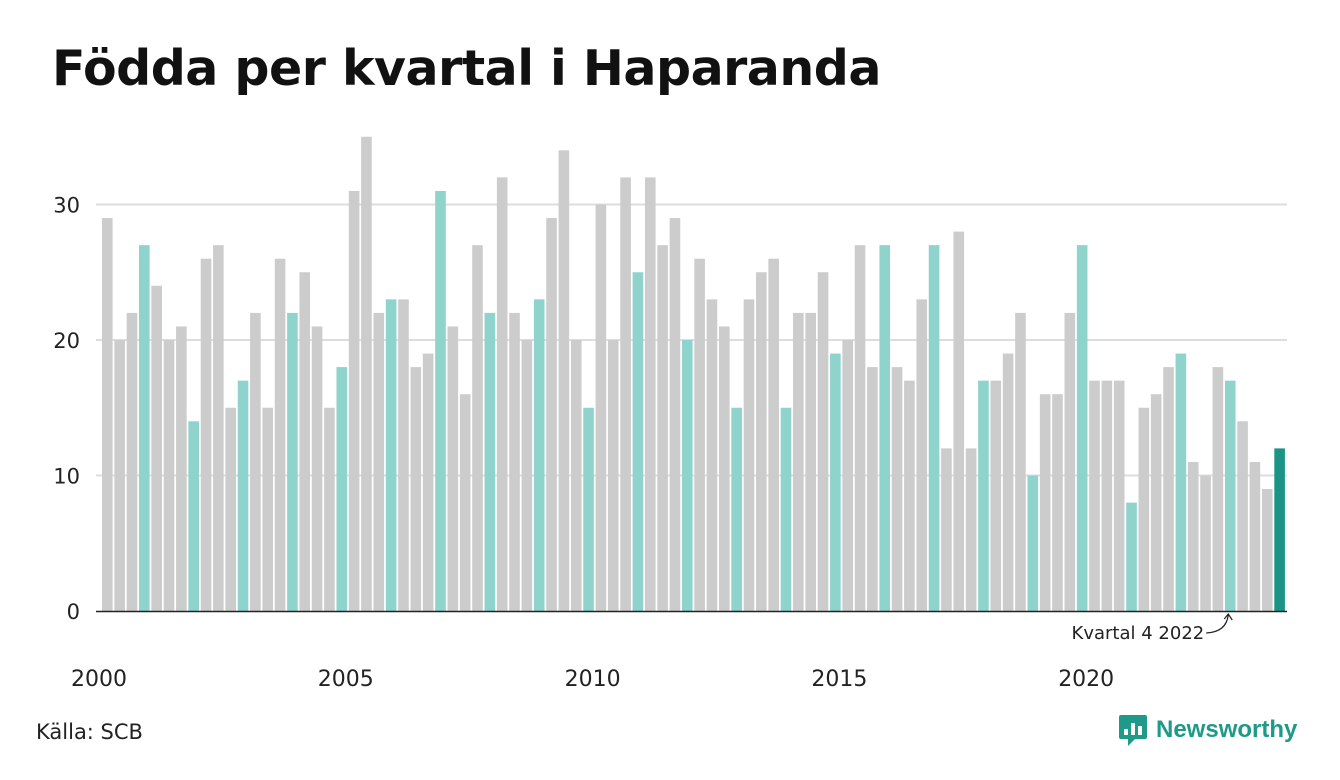 The height and width of the screenshot is (780, 1340). I want to click on x-tick-label: 2000, so click(99, 679).